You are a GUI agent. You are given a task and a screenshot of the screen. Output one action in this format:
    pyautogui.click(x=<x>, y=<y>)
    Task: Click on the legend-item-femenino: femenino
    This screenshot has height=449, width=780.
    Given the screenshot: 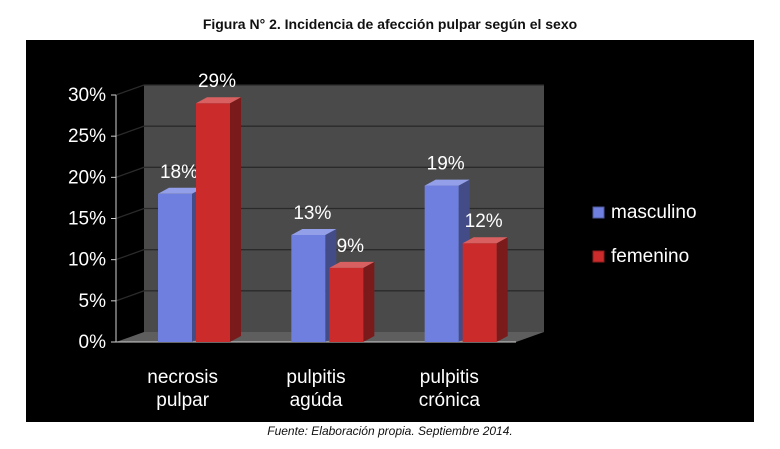 What is the action you would take?
    pyautogui.click(x=640, y=256)
    